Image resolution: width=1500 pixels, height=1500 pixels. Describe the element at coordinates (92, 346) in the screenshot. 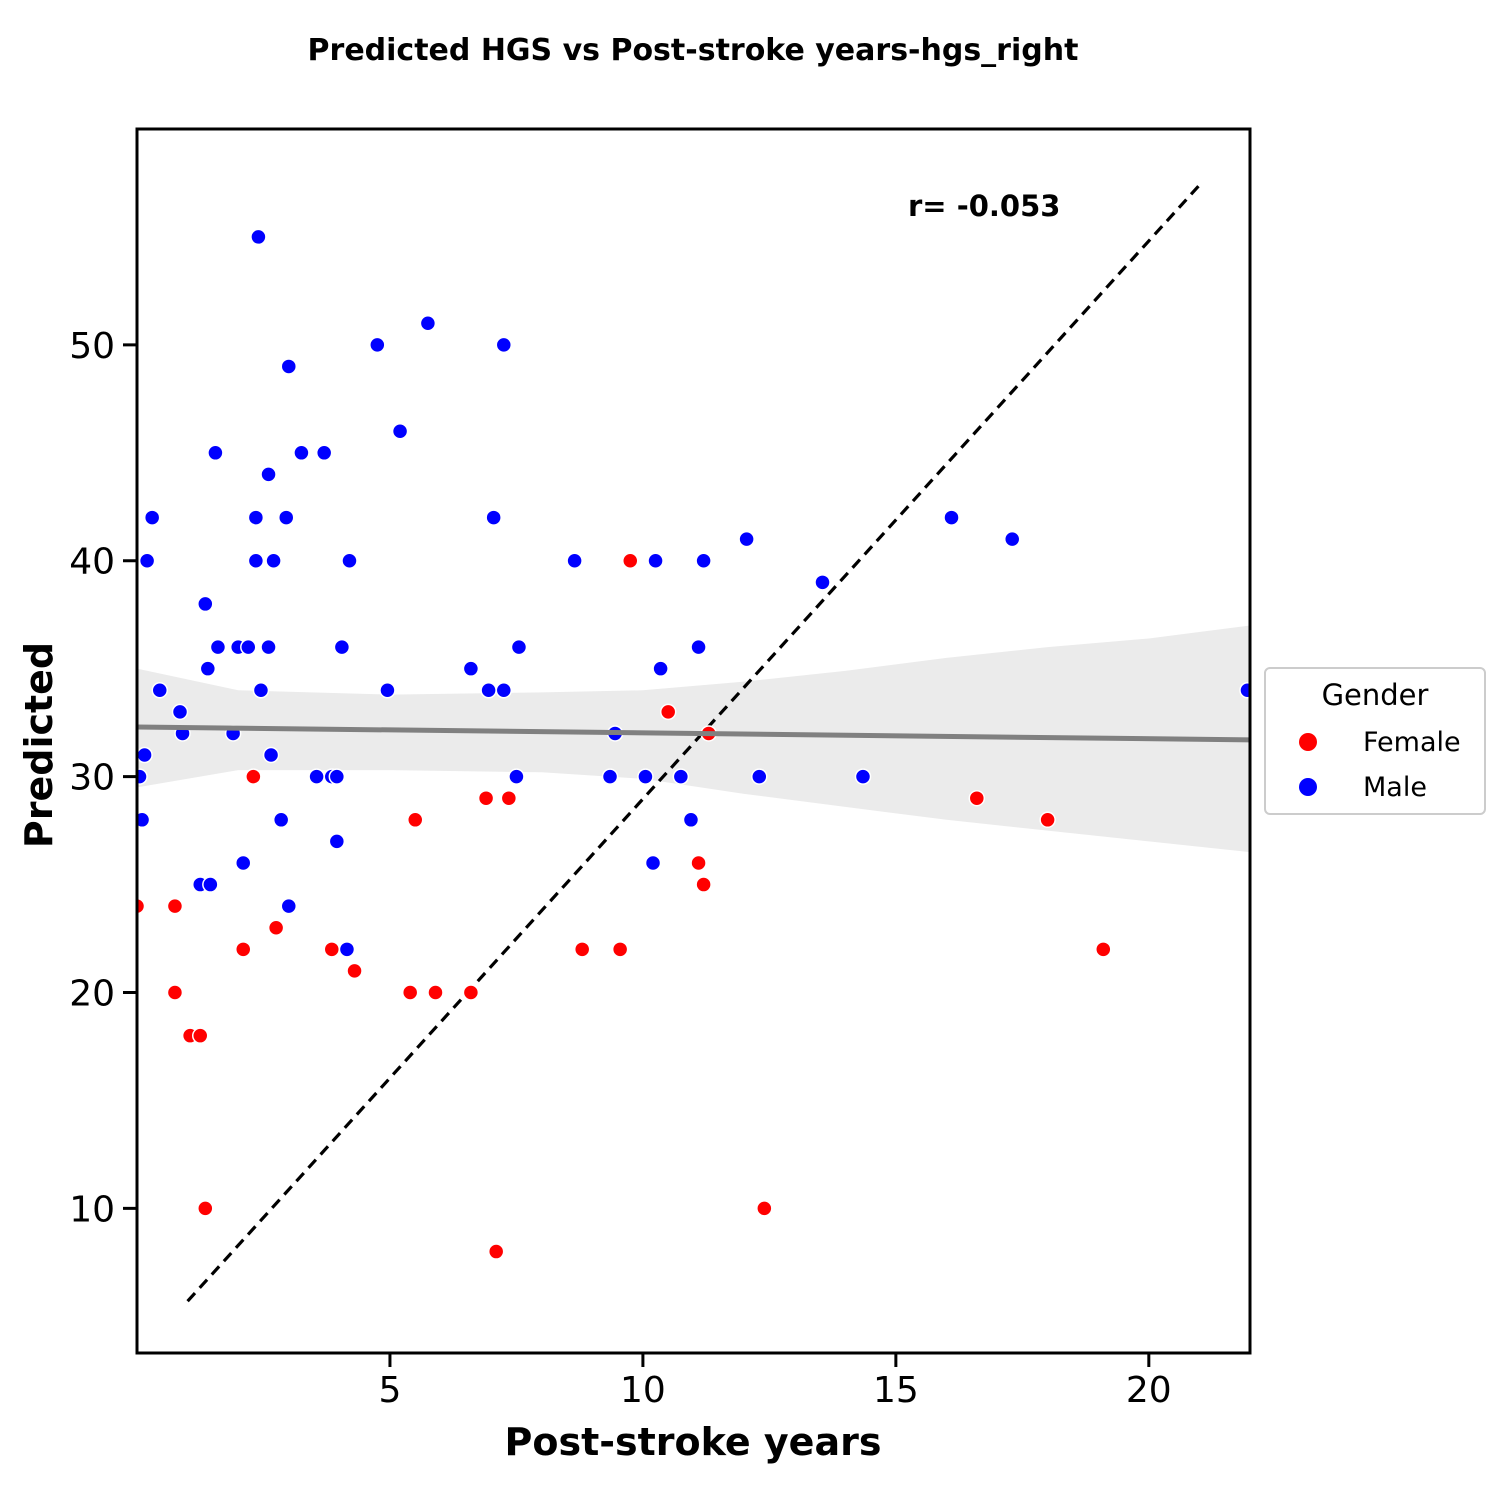

I see `y-tick-label: 50` at that location.